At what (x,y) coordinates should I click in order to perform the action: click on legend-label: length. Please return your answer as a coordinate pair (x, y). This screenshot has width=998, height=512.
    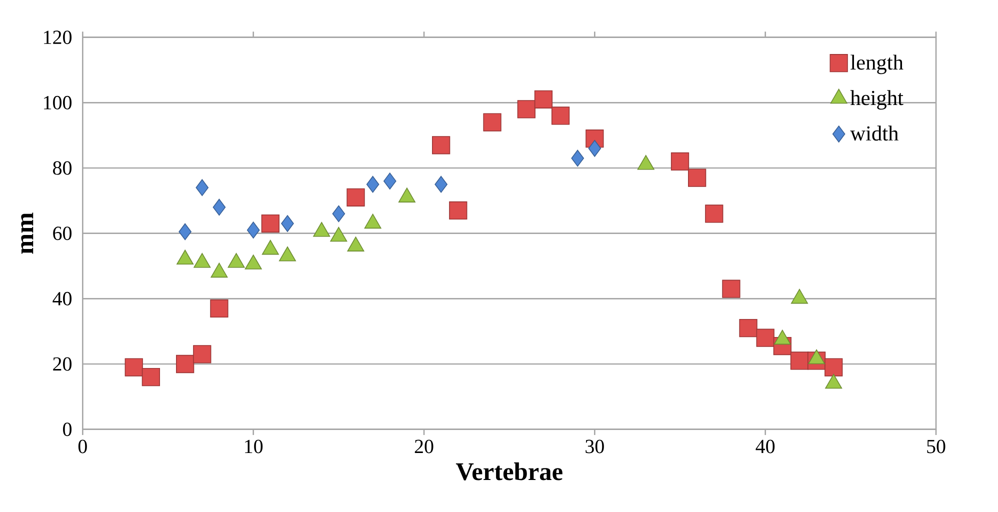
    Looking at the image, I should click on (877, 64).